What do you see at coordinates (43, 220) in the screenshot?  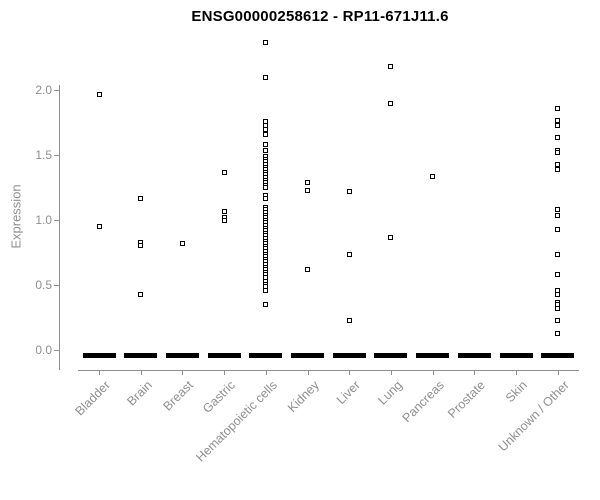 I see `y-tick-label: 1.0` at bounding box center [43, 220].